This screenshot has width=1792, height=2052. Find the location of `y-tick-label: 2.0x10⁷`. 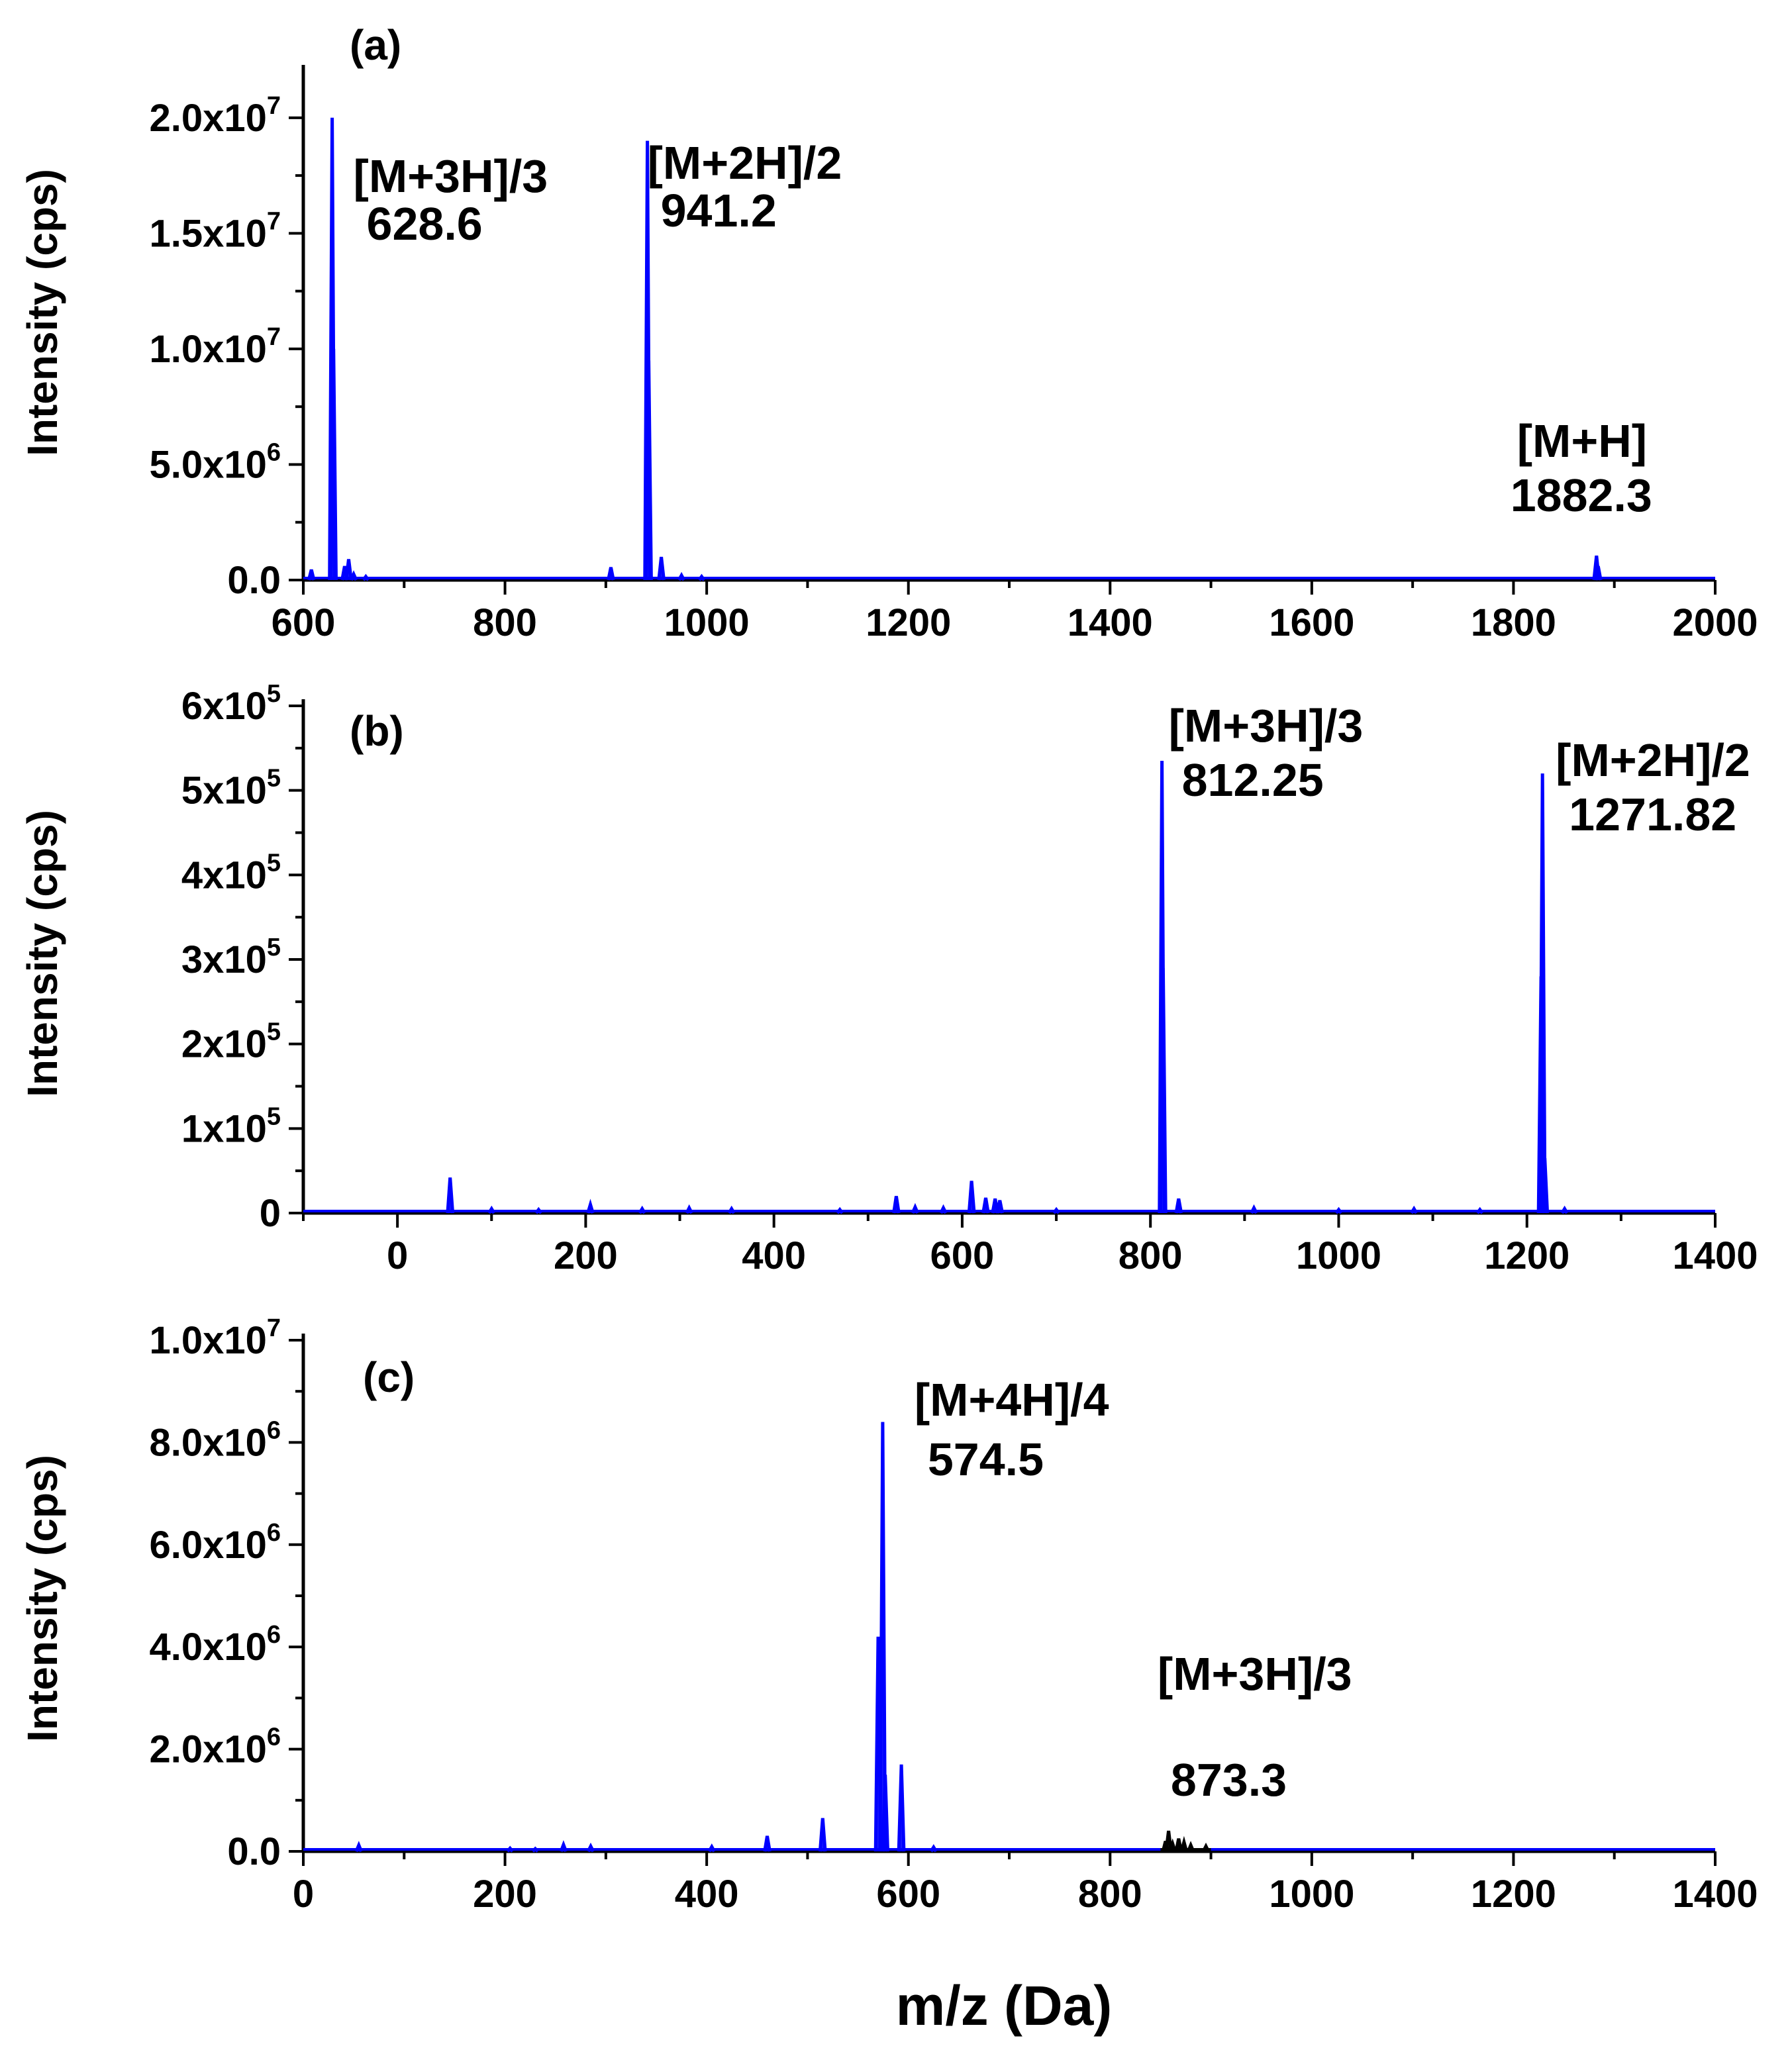

y-tick-label: 2.0x10⁷ is located at coordinates (215, 116).